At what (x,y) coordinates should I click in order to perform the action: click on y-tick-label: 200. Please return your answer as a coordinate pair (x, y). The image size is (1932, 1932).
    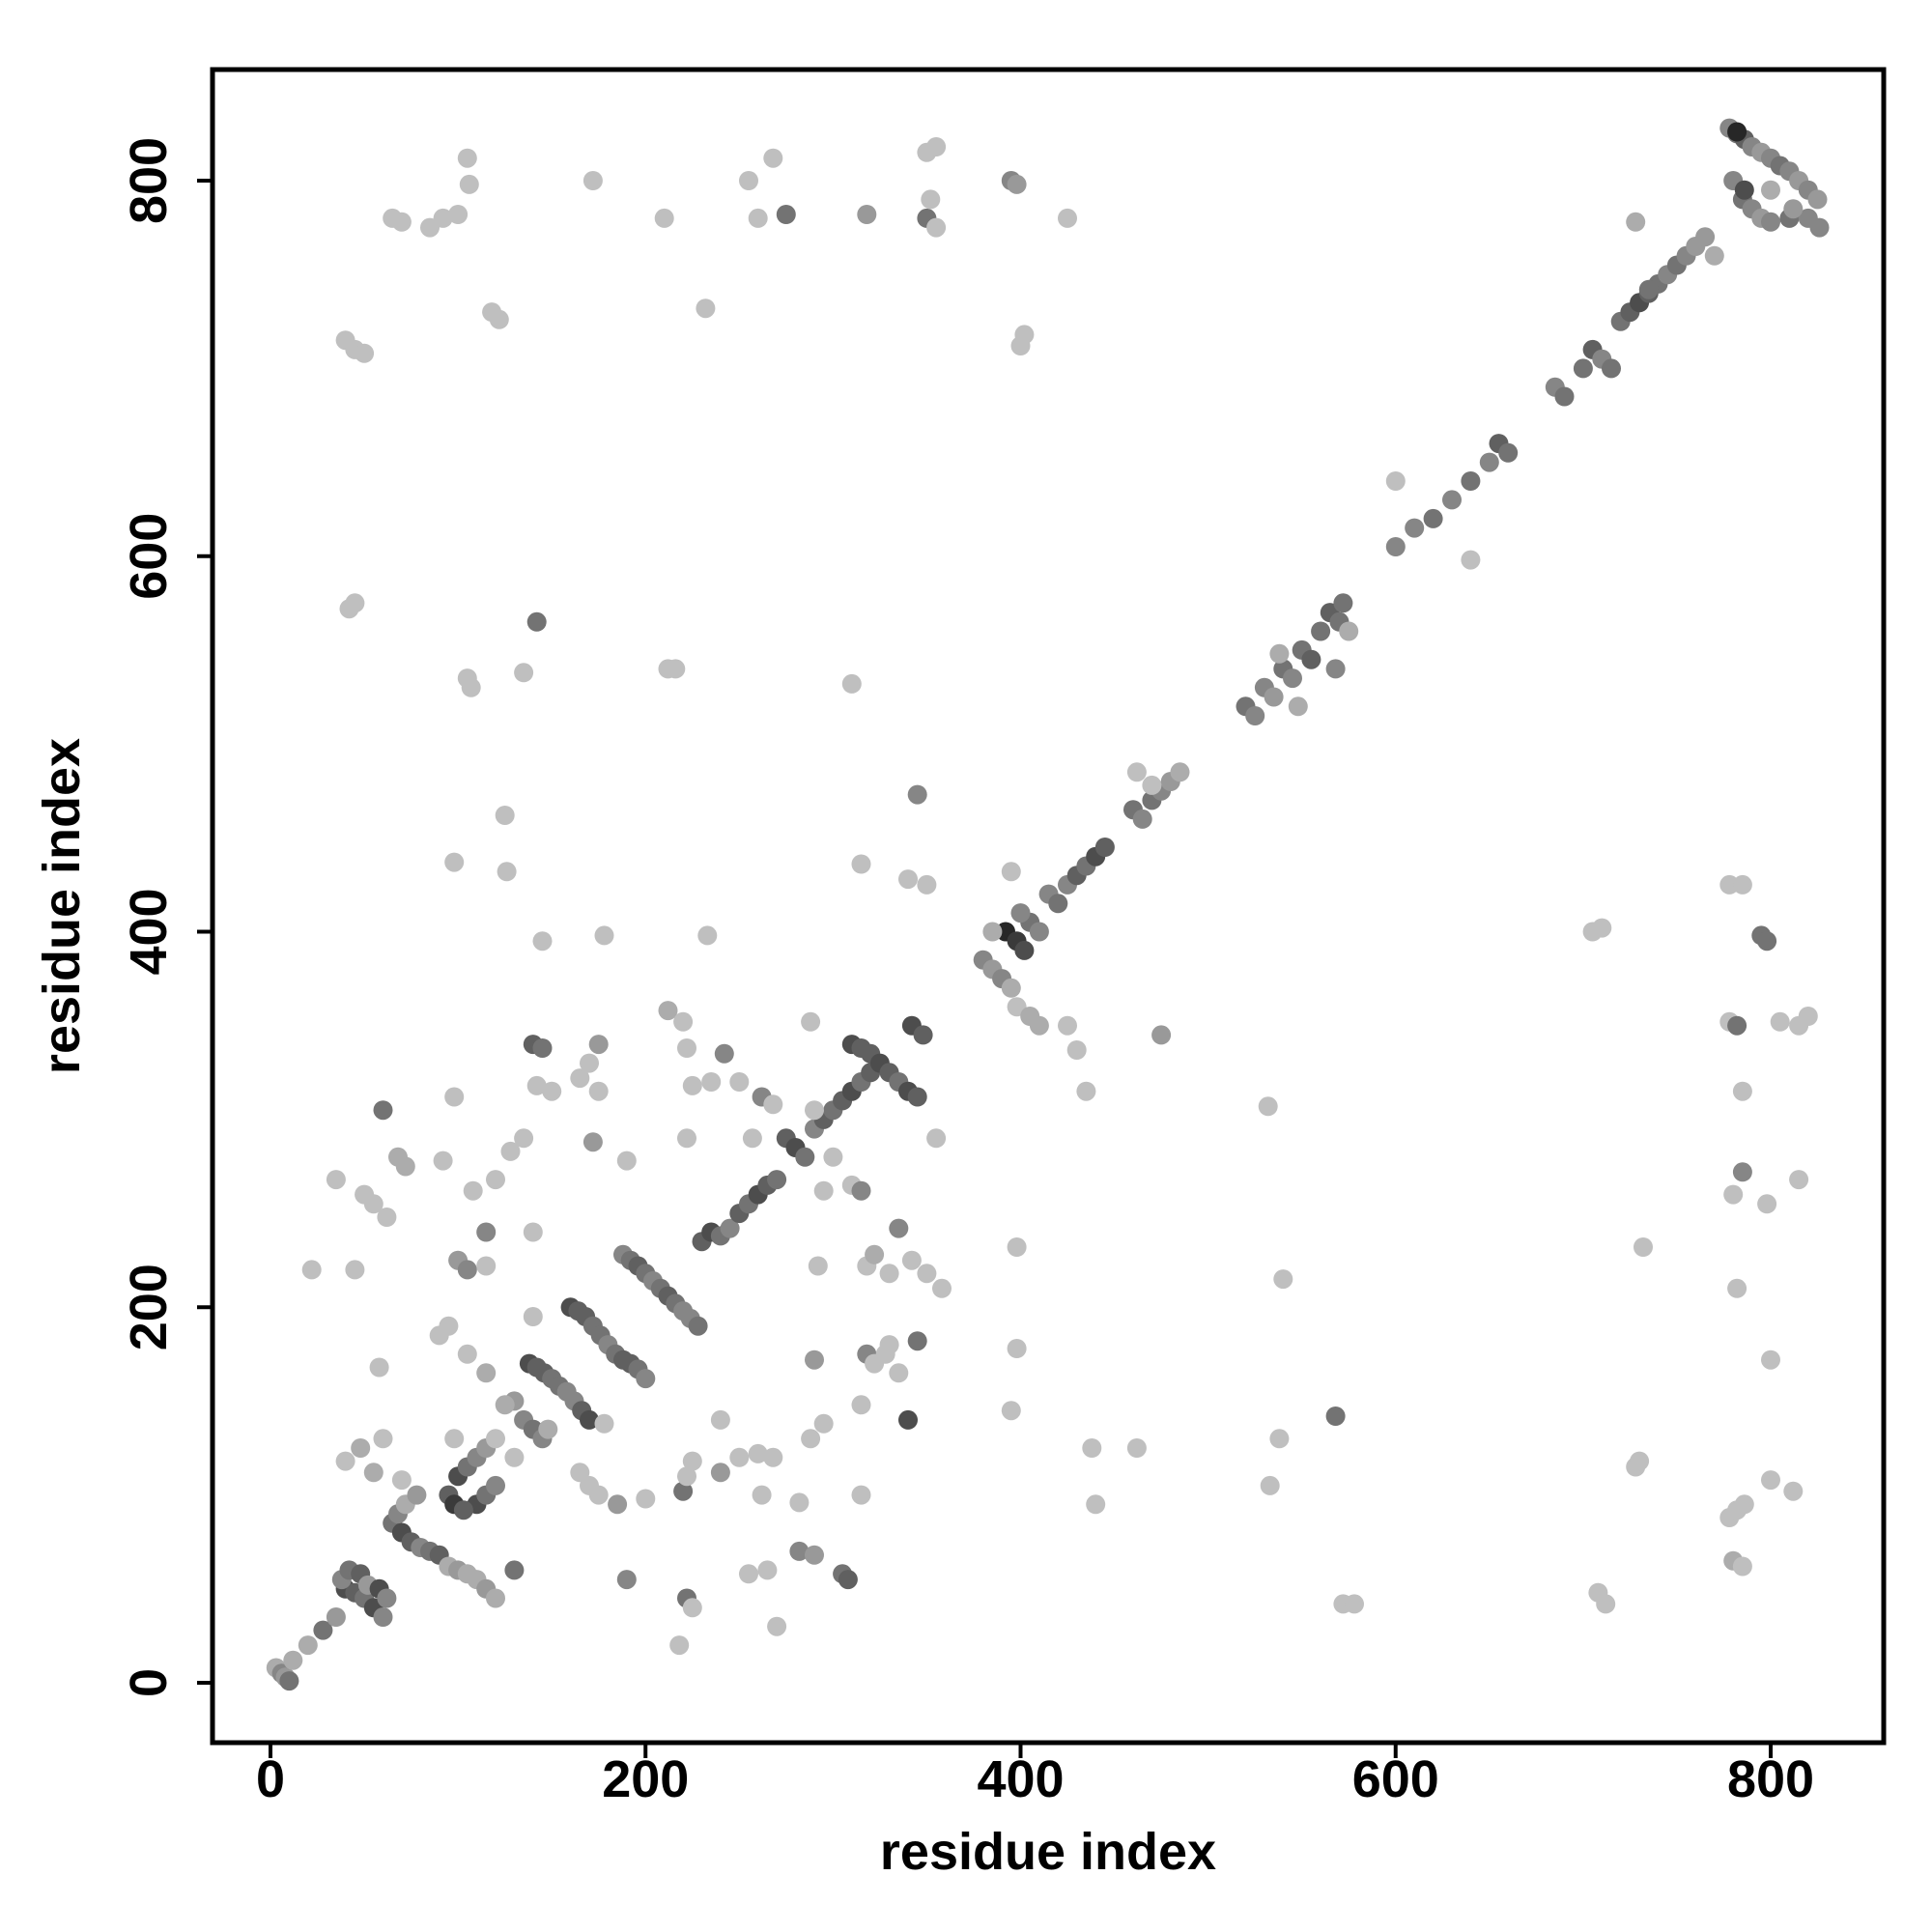
    Looking at the image, I should click on (149, 1307).